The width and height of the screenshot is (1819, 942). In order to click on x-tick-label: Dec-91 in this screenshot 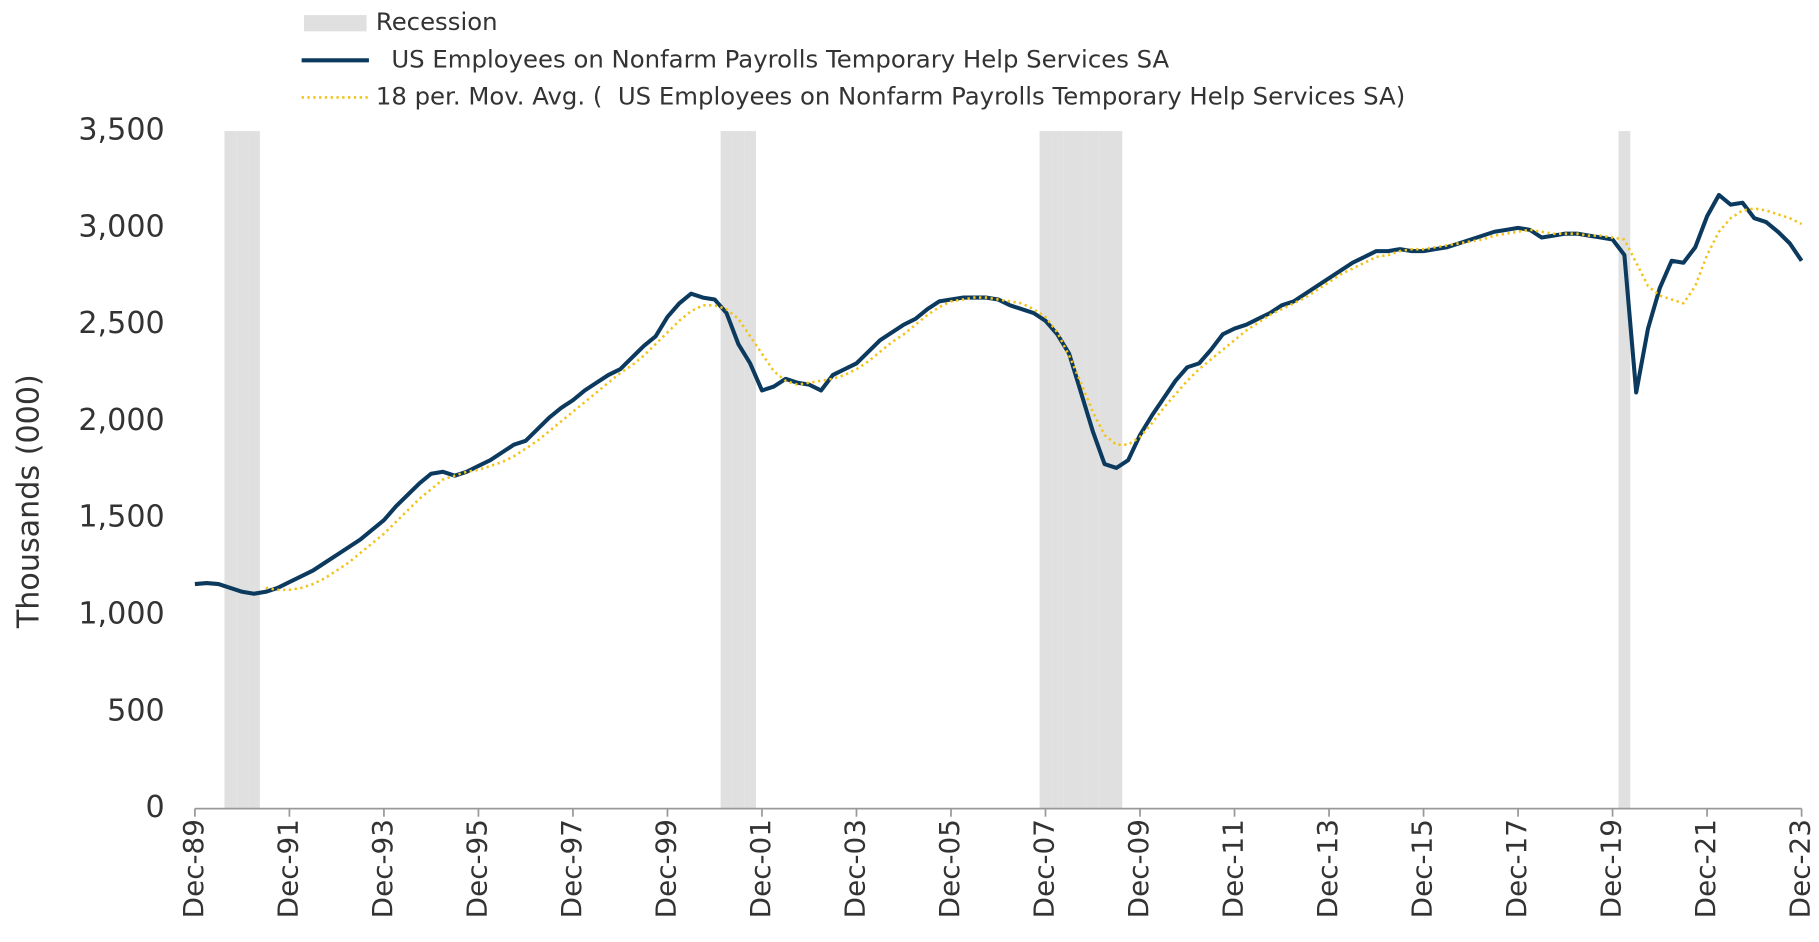, I will do `click(287, 868)`.